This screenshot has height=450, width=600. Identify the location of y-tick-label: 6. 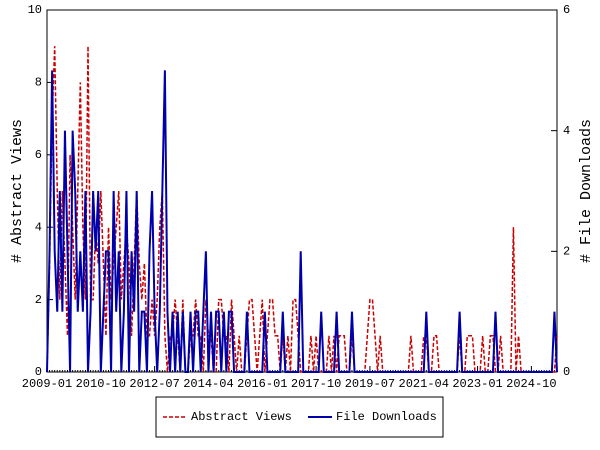
(38, 155).